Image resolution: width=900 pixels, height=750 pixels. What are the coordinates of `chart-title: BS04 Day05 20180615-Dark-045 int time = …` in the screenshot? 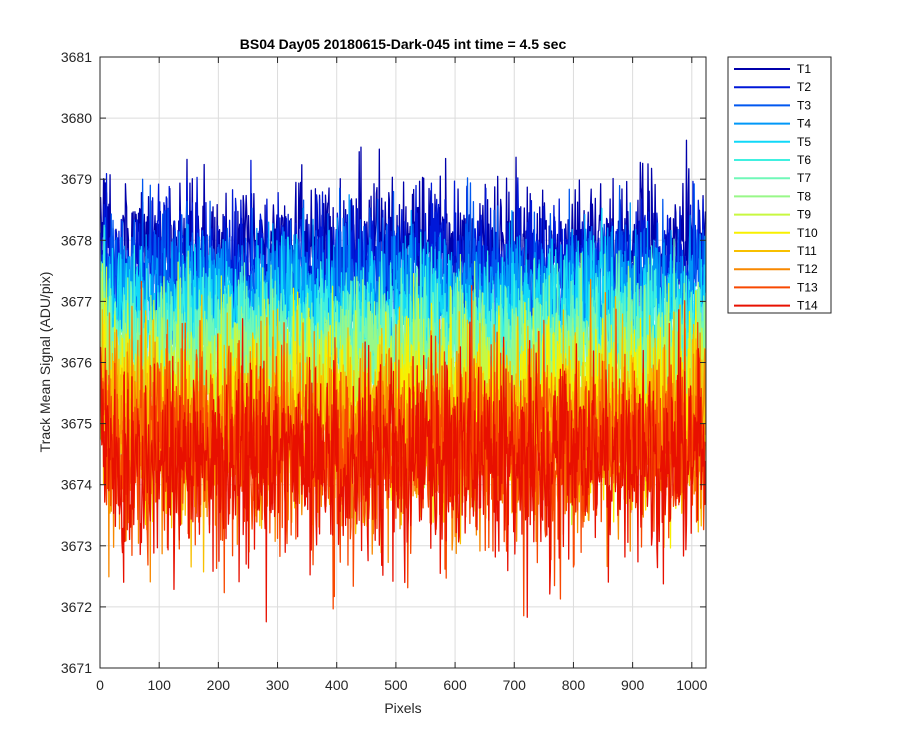 It's located at (403, 44).